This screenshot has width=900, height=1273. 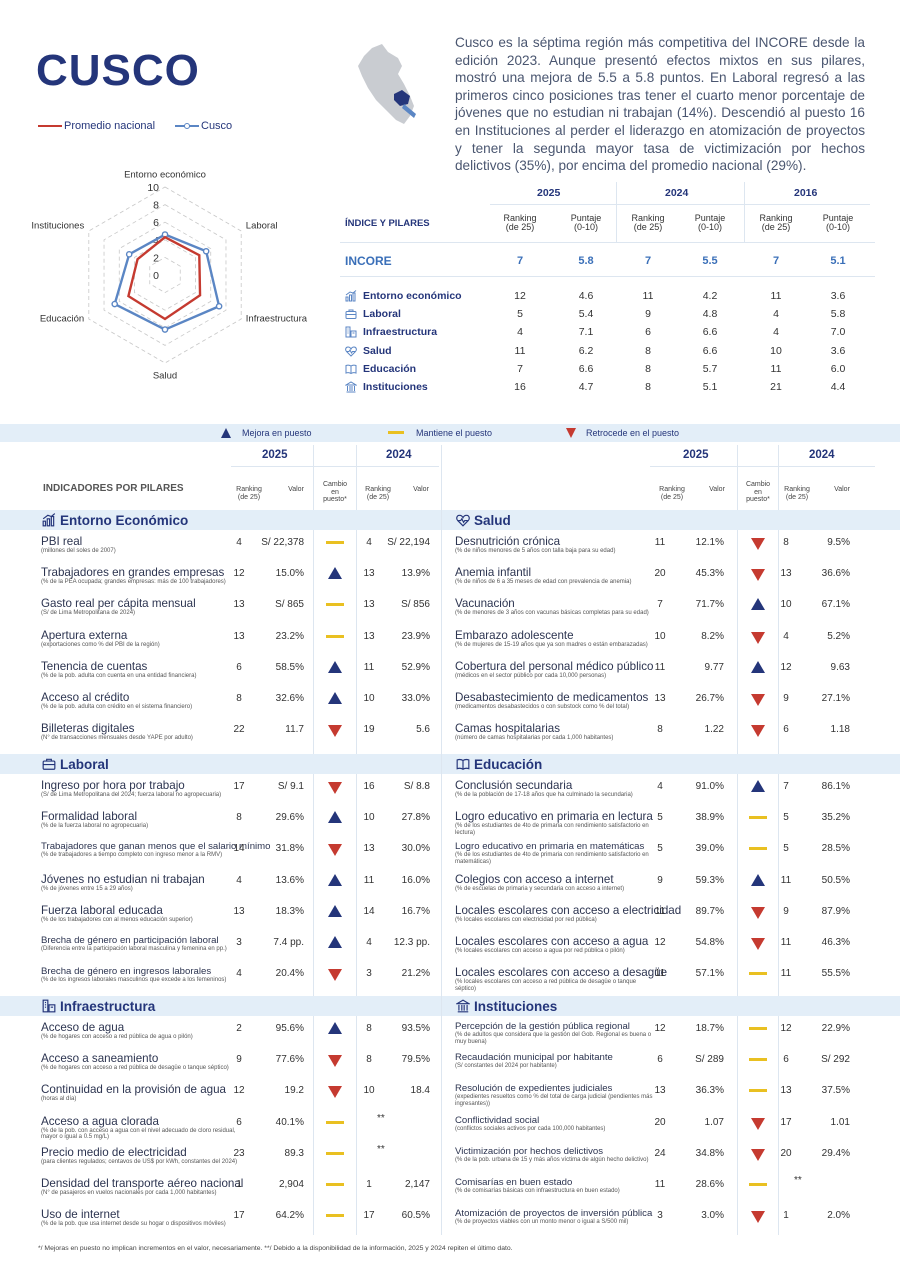 What do you see at coordinates (415, 880) in the screenshot?
I see `value-2024: 16.0%` at bounding box center [415, 880].